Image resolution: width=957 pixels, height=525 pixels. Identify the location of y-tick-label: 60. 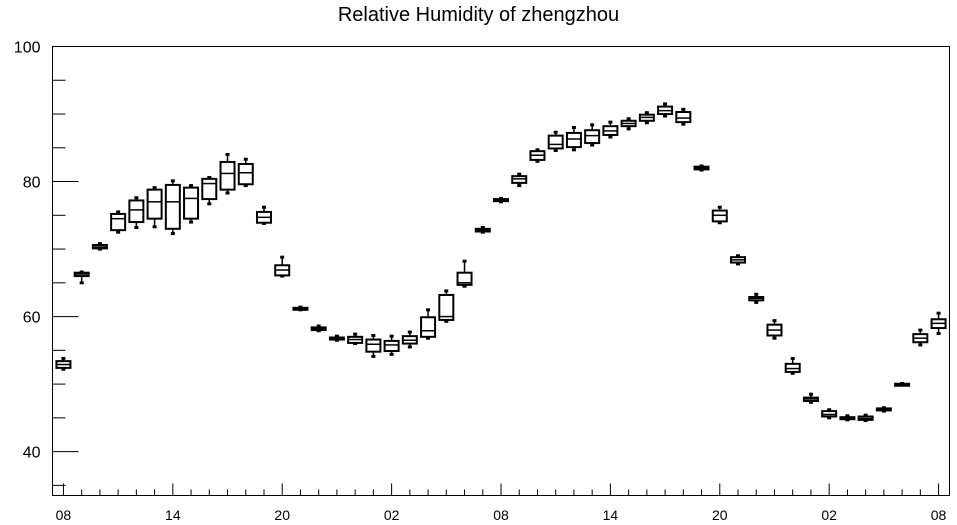
(32, 318).